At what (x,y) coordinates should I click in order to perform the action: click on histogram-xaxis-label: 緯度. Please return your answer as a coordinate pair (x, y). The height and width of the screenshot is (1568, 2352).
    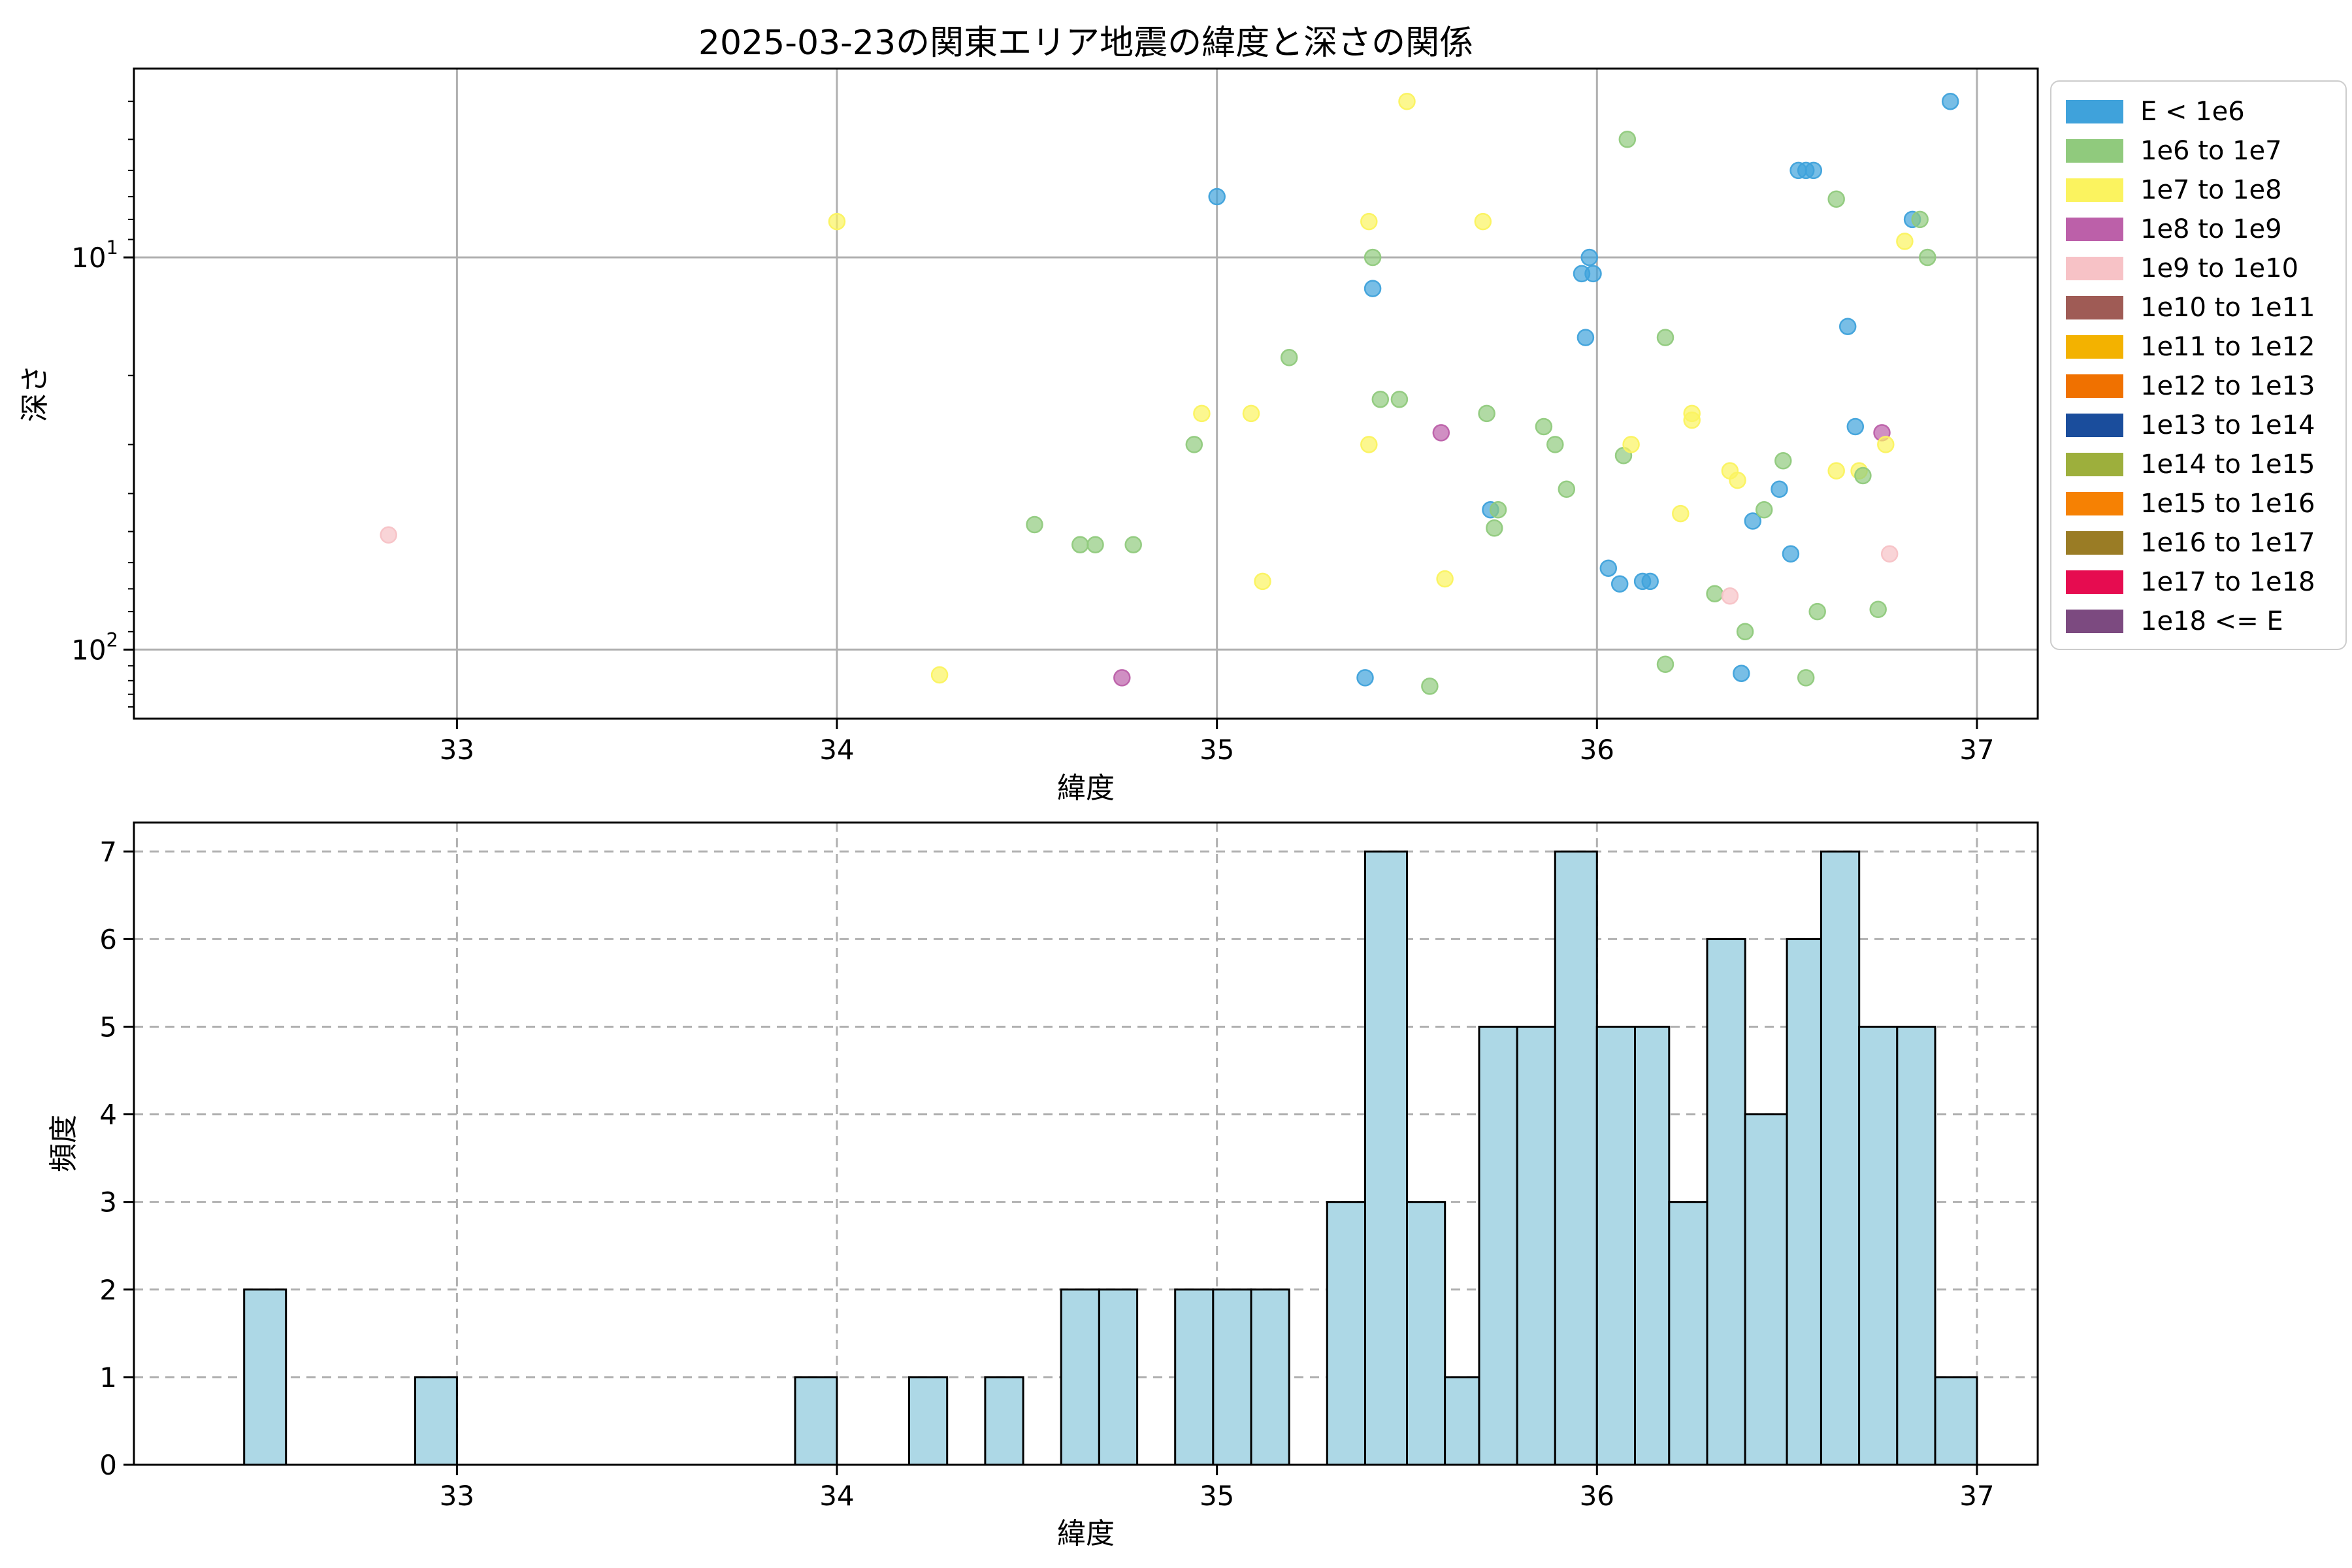
    Looking at the image, I should click on (1086, 1533).